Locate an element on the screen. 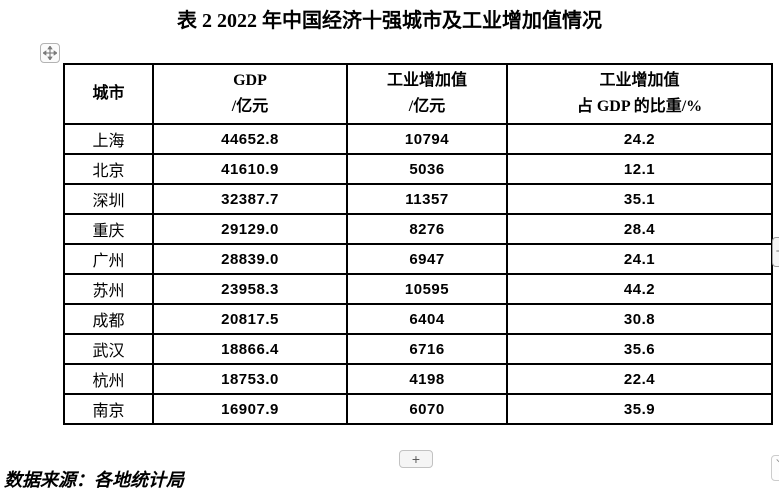 This screenshot has height=498, width=779. table-row: 重庆 29129.0 8276 28.4 is located at coordinates (418, 229).